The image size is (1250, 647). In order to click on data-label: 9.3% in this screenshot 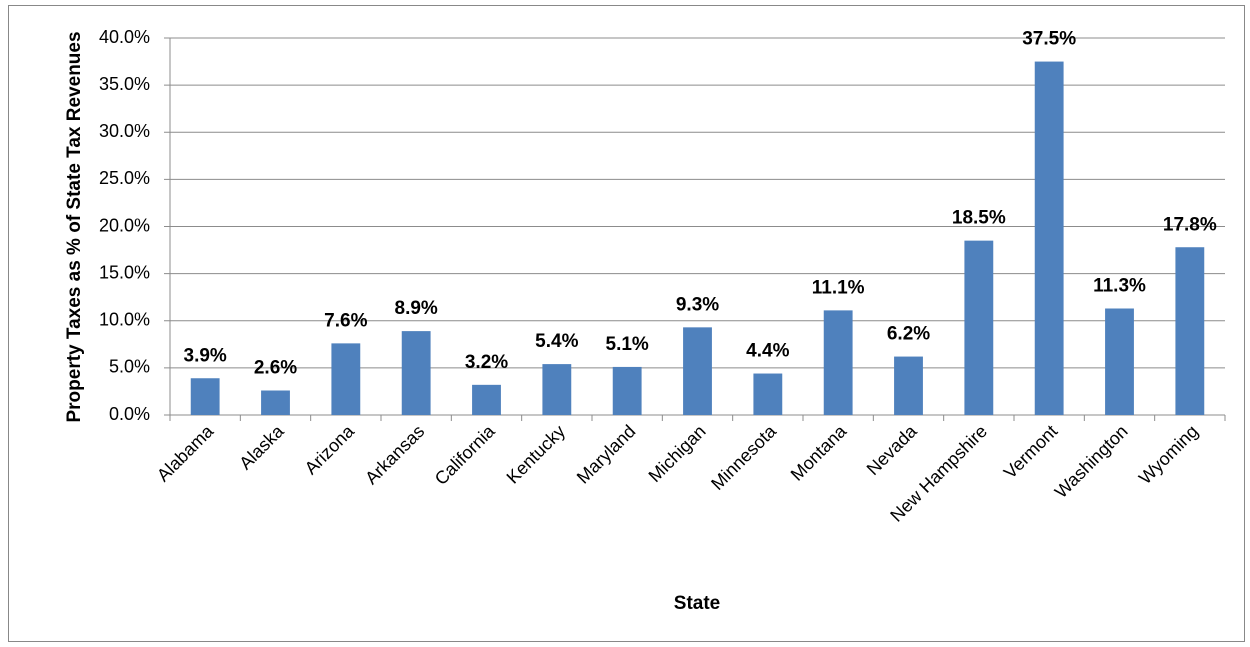, I will do `click(697, 304)`.